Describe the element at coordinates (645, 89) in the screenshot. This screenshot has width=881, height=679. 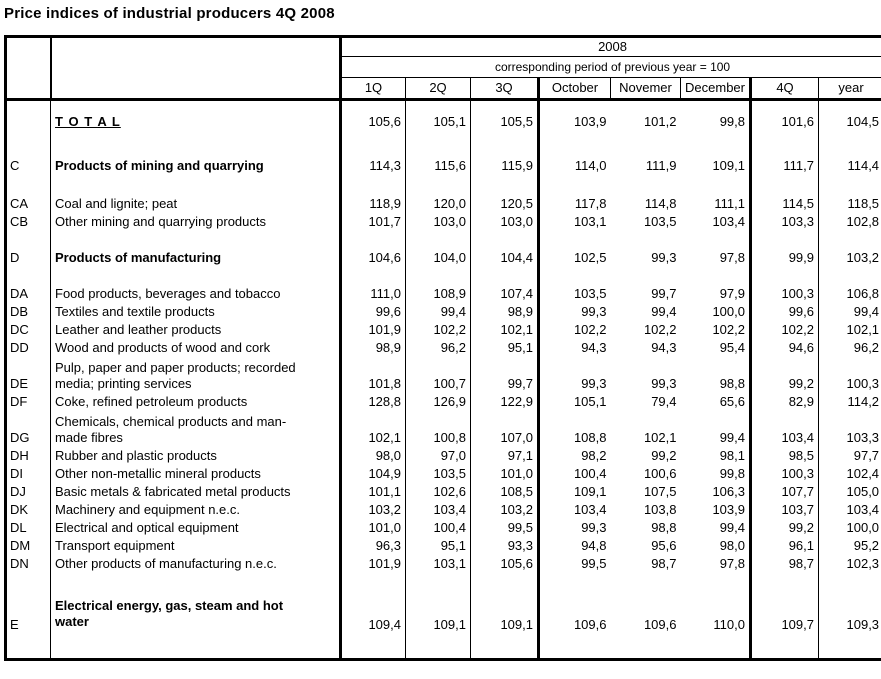
I see `column-header-november: Novemer` at that location.